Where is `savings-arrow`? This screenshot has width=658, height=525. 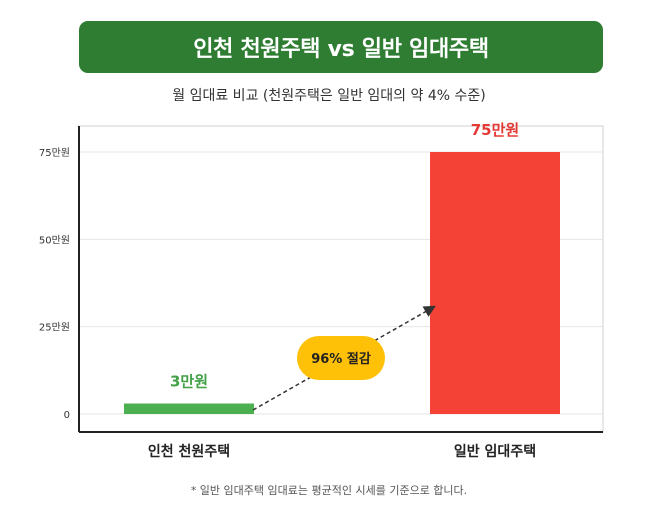
savings-arrow is located at coordinates (344, 358).